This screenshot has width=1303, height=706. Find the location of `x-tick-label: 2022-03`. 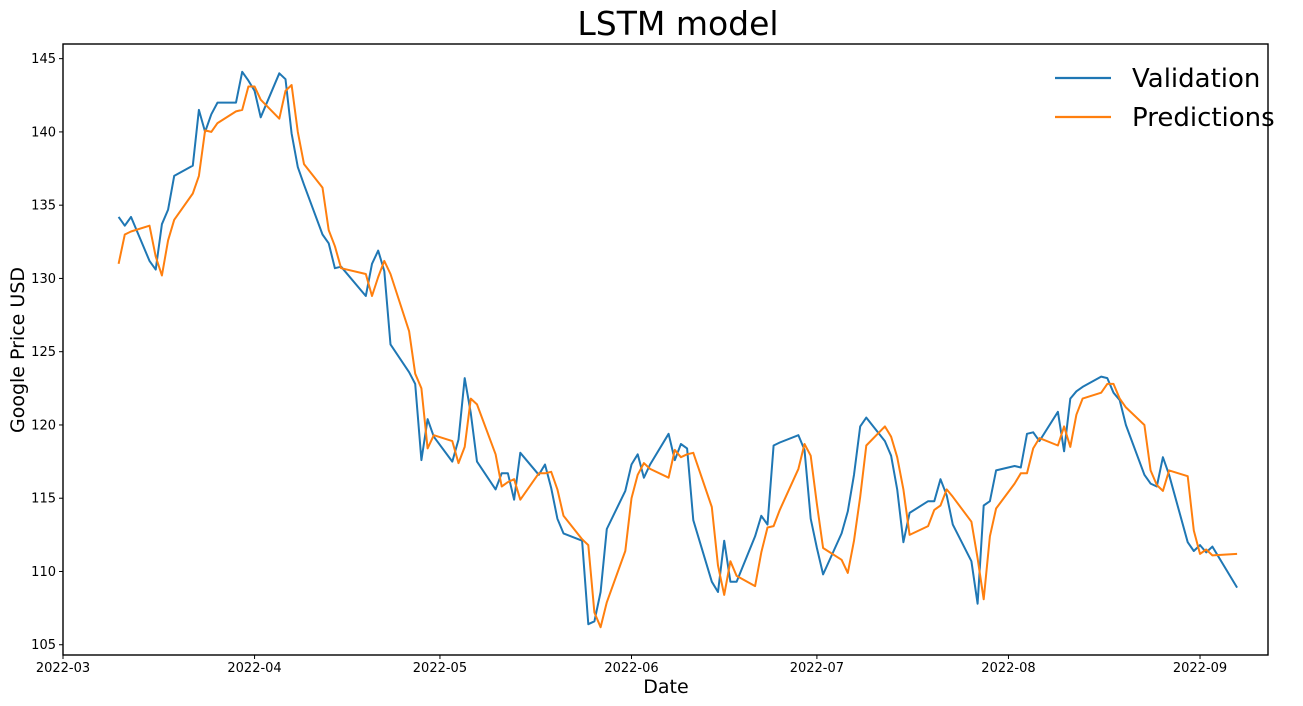

x-tick-label: 2022-03 is located at coordinates (63, 668).